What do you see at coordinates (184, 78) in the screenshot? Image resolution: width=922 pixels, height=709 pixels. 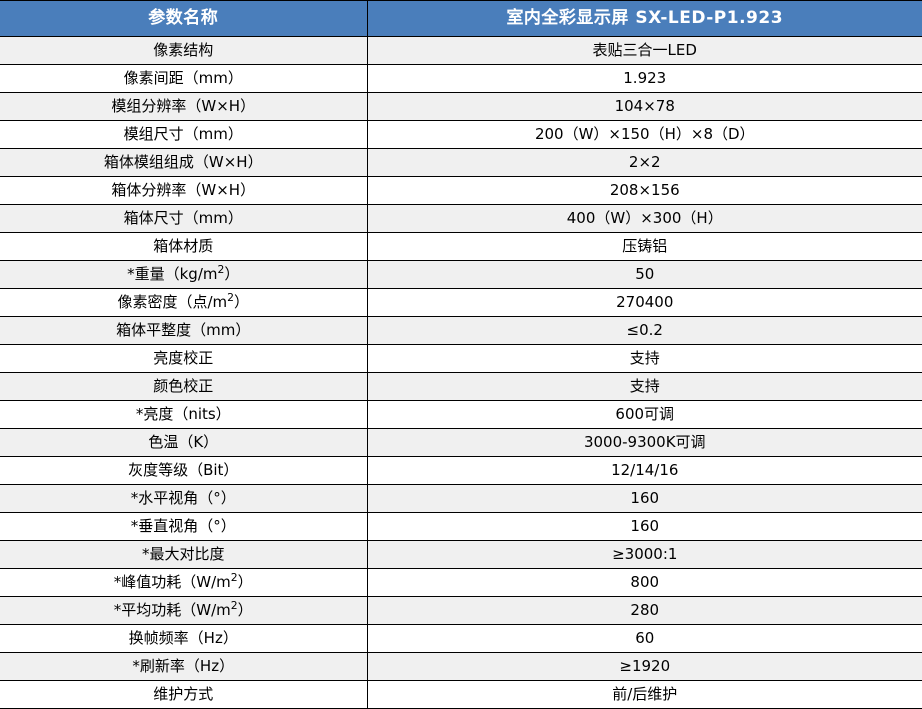 I see `cell-parameter-name: 像素间距（mm）` at bounding box center [184, 78].